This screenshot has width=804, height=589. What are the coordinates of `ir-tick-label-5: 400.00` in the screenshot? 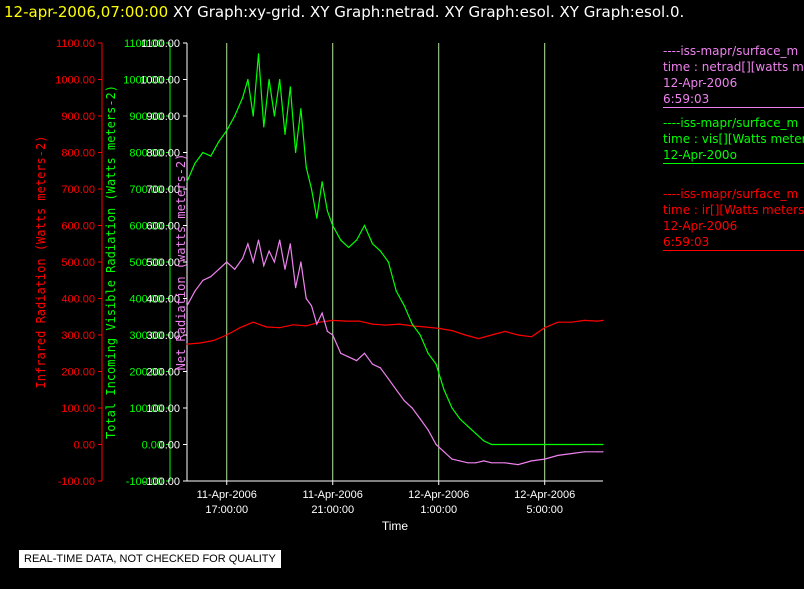 It's located at (78, 300).